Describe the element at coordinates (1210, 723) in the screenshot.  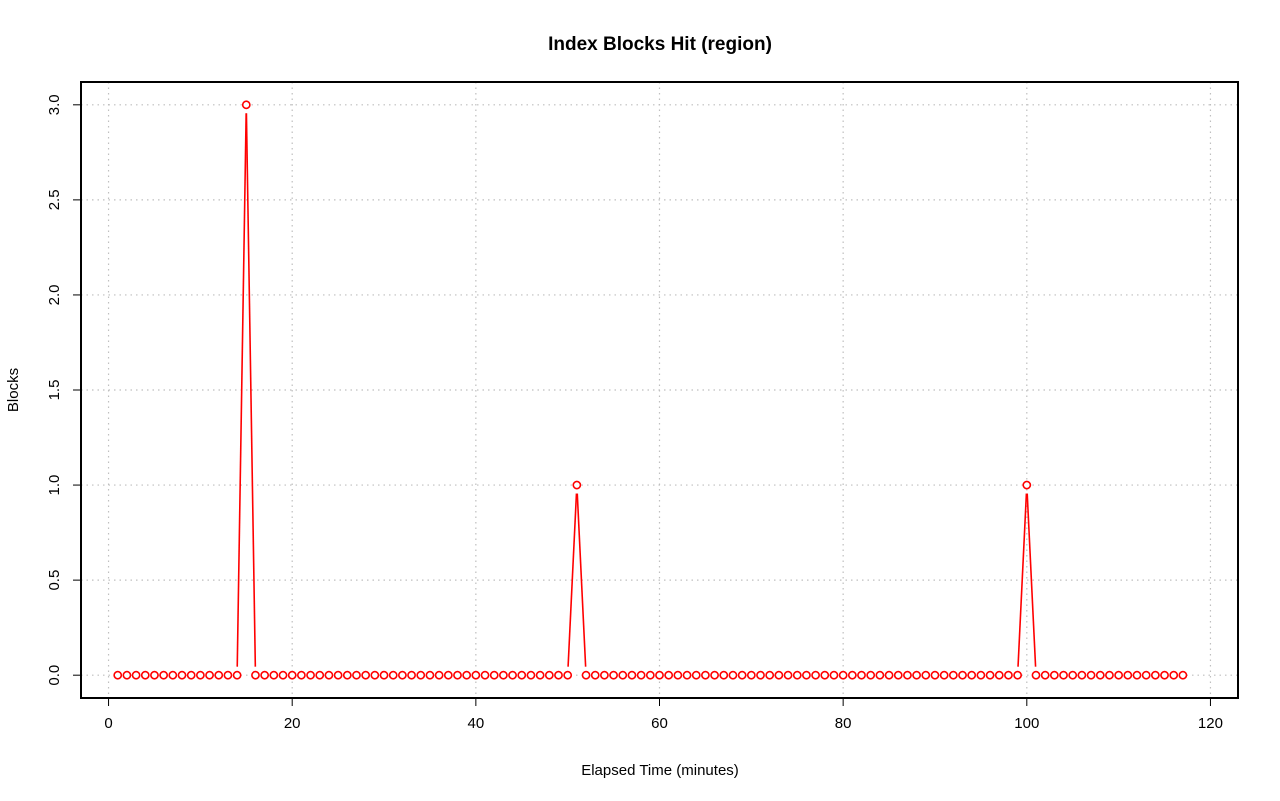
I see `x-tick-label-6: 120` at that location.